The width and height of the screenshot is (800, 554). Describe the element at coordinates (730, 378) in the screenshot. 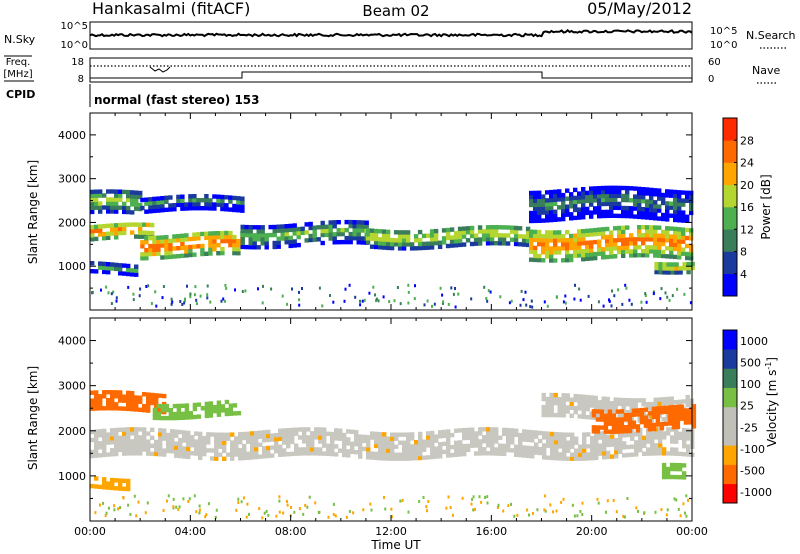

I see `velocity-colorbar-swatch` at that location.